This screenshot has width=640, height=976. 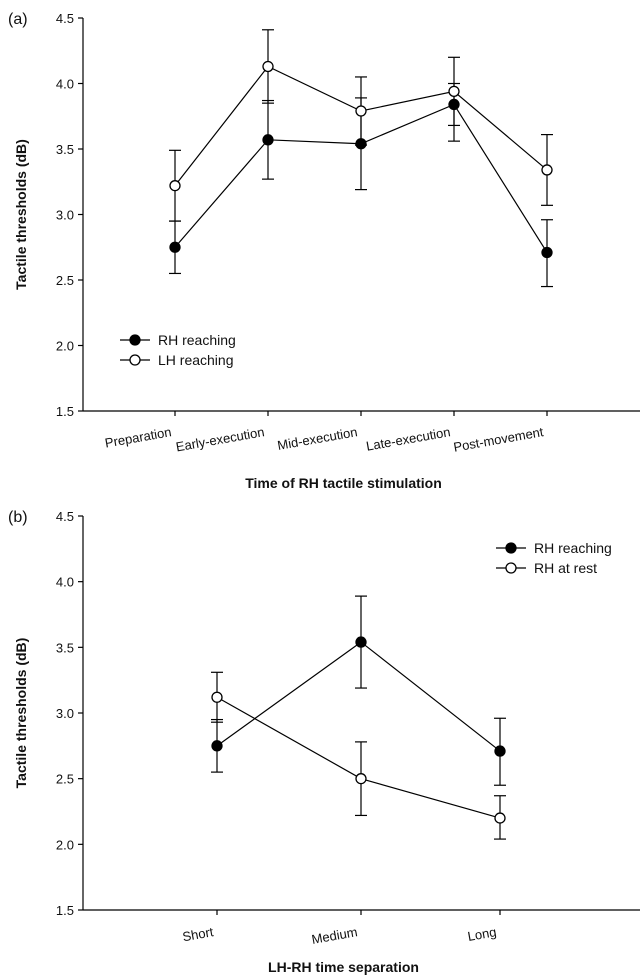 I want to click on series-filled, so click(x=358, y=690).